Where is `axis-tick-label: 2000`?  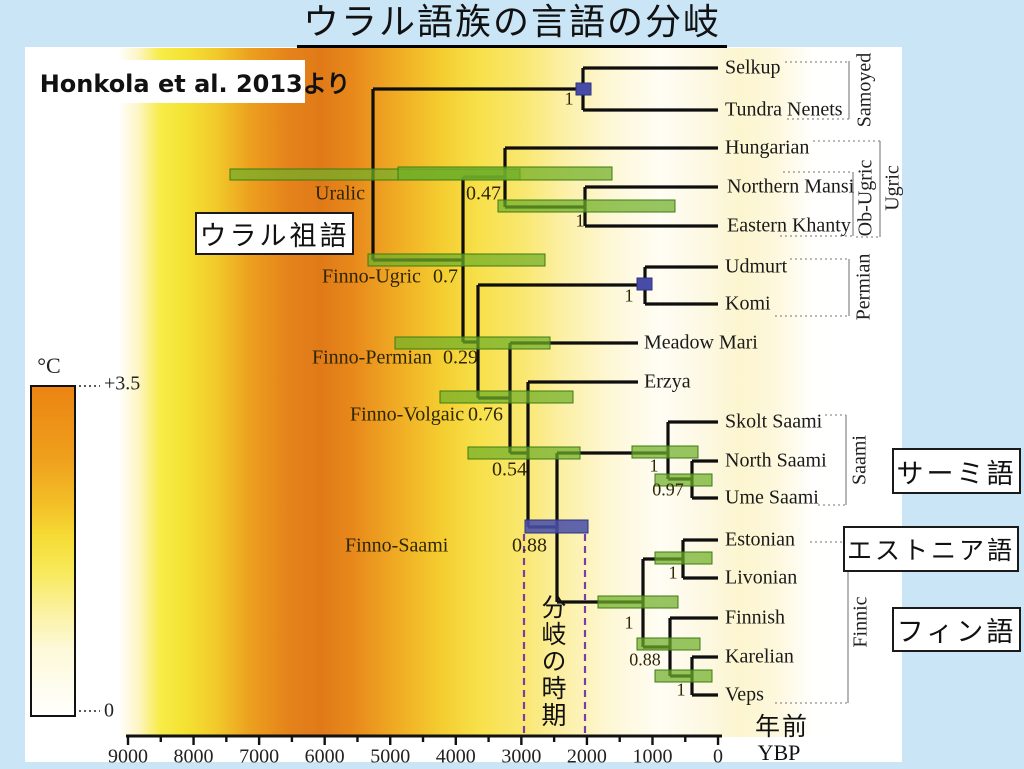
axis-tick-label: 2000 is located at coordinates (586, 756).